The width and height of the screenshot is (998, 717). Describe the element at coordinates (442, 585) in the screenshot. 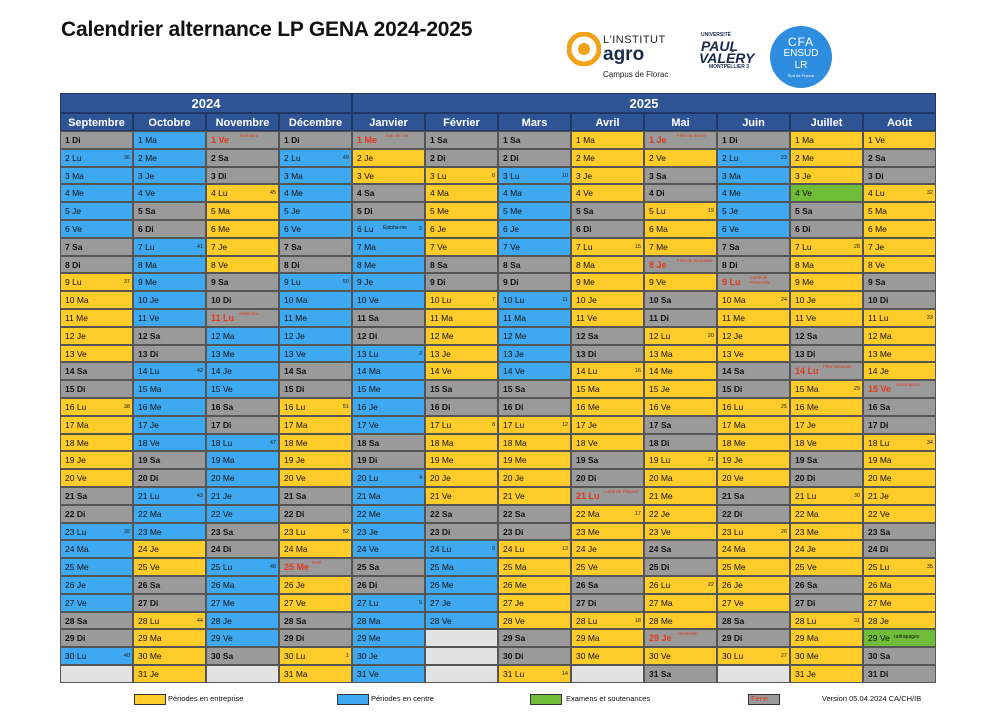

I see `day-label: 26 Me` at that location.